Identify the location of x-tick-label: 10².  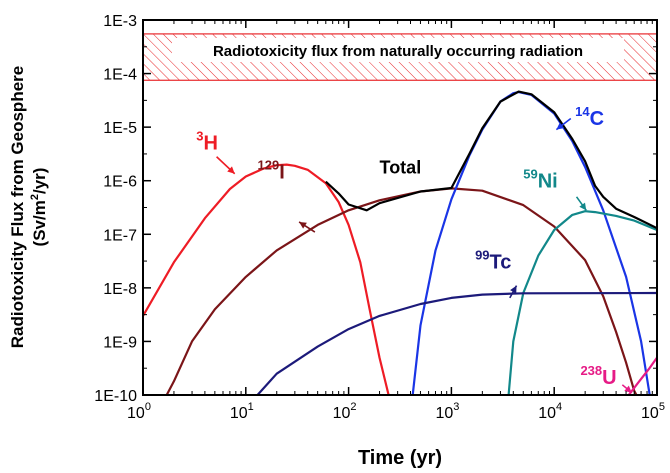
(345, 411).